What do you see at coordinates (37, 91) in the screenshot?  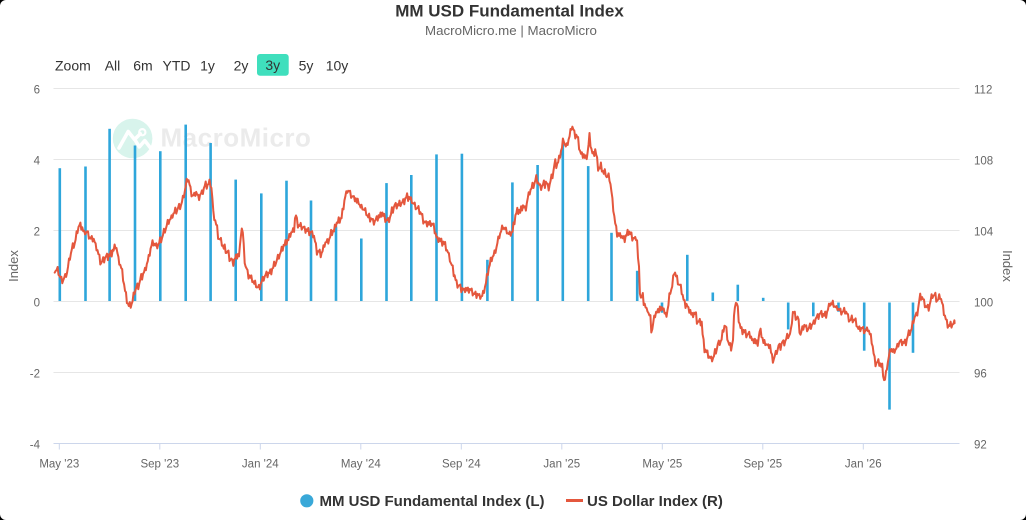 I see `svg-text: 6` at bounding box center [37, 91].